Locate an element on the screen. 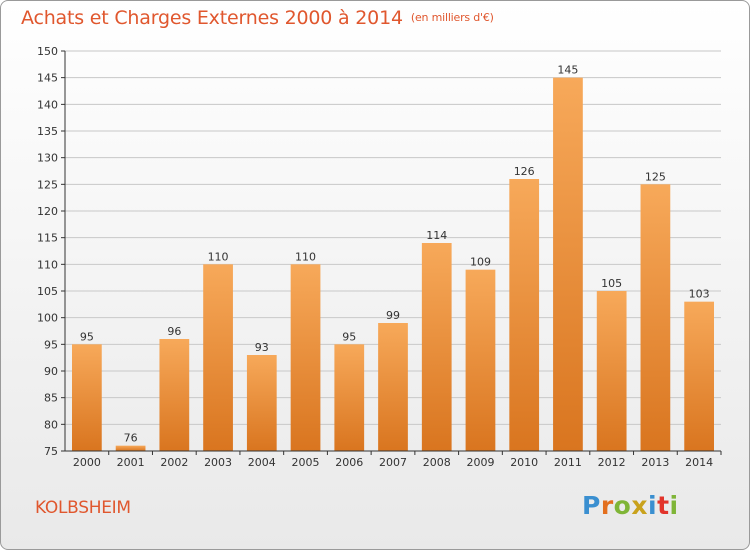 Image resolution: width=750 pixels, height=550 pixels. x-tick-label: 2007 is located at coordinates (393, 462).